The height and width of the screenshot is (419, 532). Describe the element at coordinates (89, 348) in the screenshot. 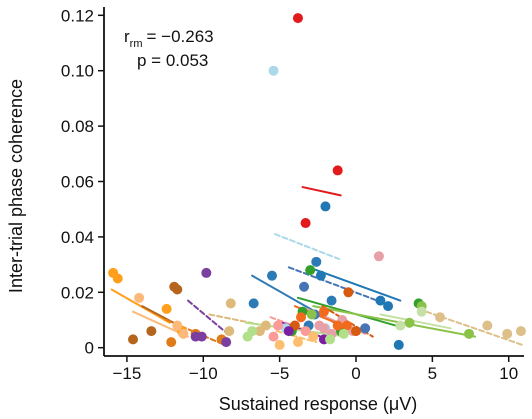

I see `y-tick-label: 0` at that location.